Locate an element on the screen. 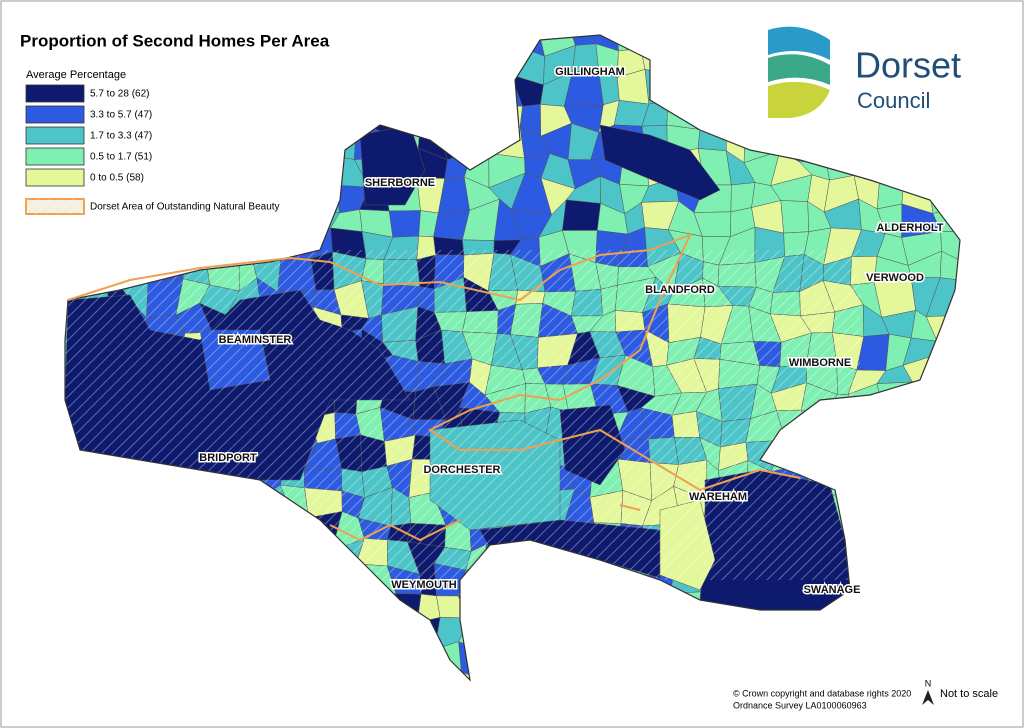 Image resolution: width=1024 pixels, height=728 pixels. map-title: Proportion of Second Homes Per Area is located at coordinates (175, 40).